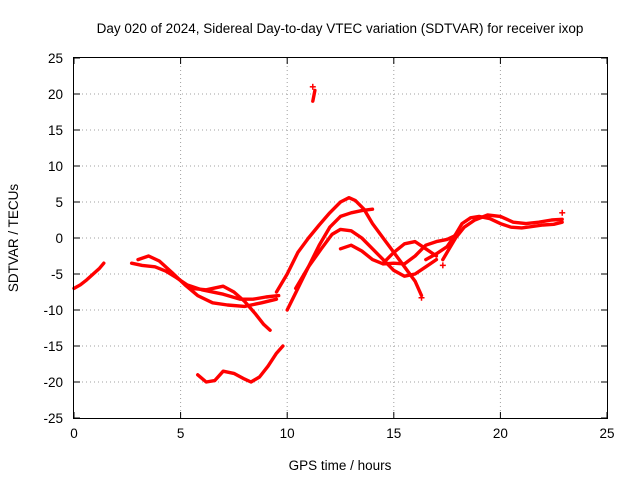 This screenshot has height=480, width=640. What do you see at coordinates (59, 202) in the screenshot?
I see `y-tick-label: 5` at bounding box center [59, 202].